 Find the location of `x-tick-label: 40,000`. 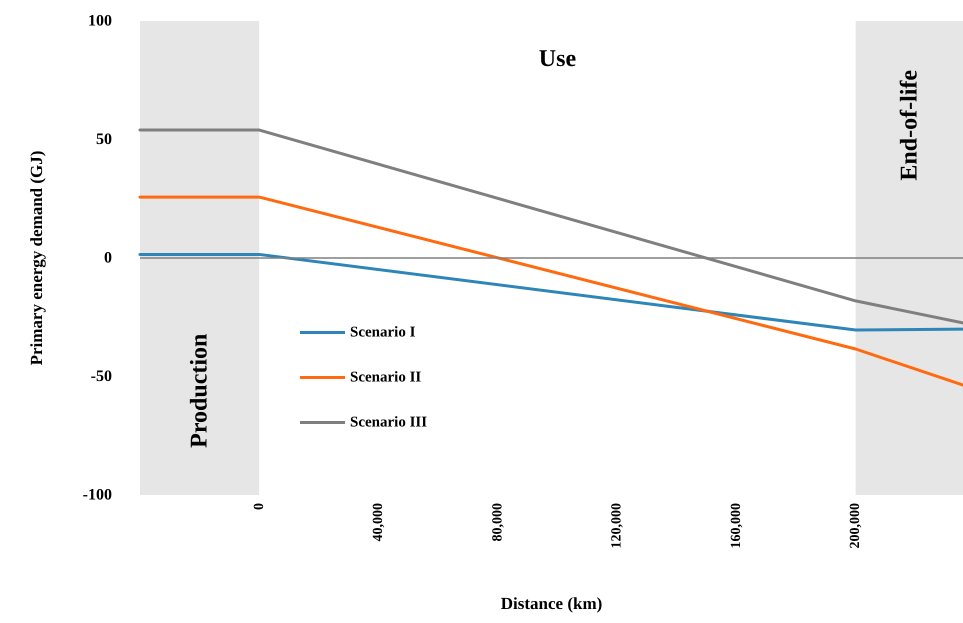

x-tick-label: 40,000 is located at coordinates (378, 522).